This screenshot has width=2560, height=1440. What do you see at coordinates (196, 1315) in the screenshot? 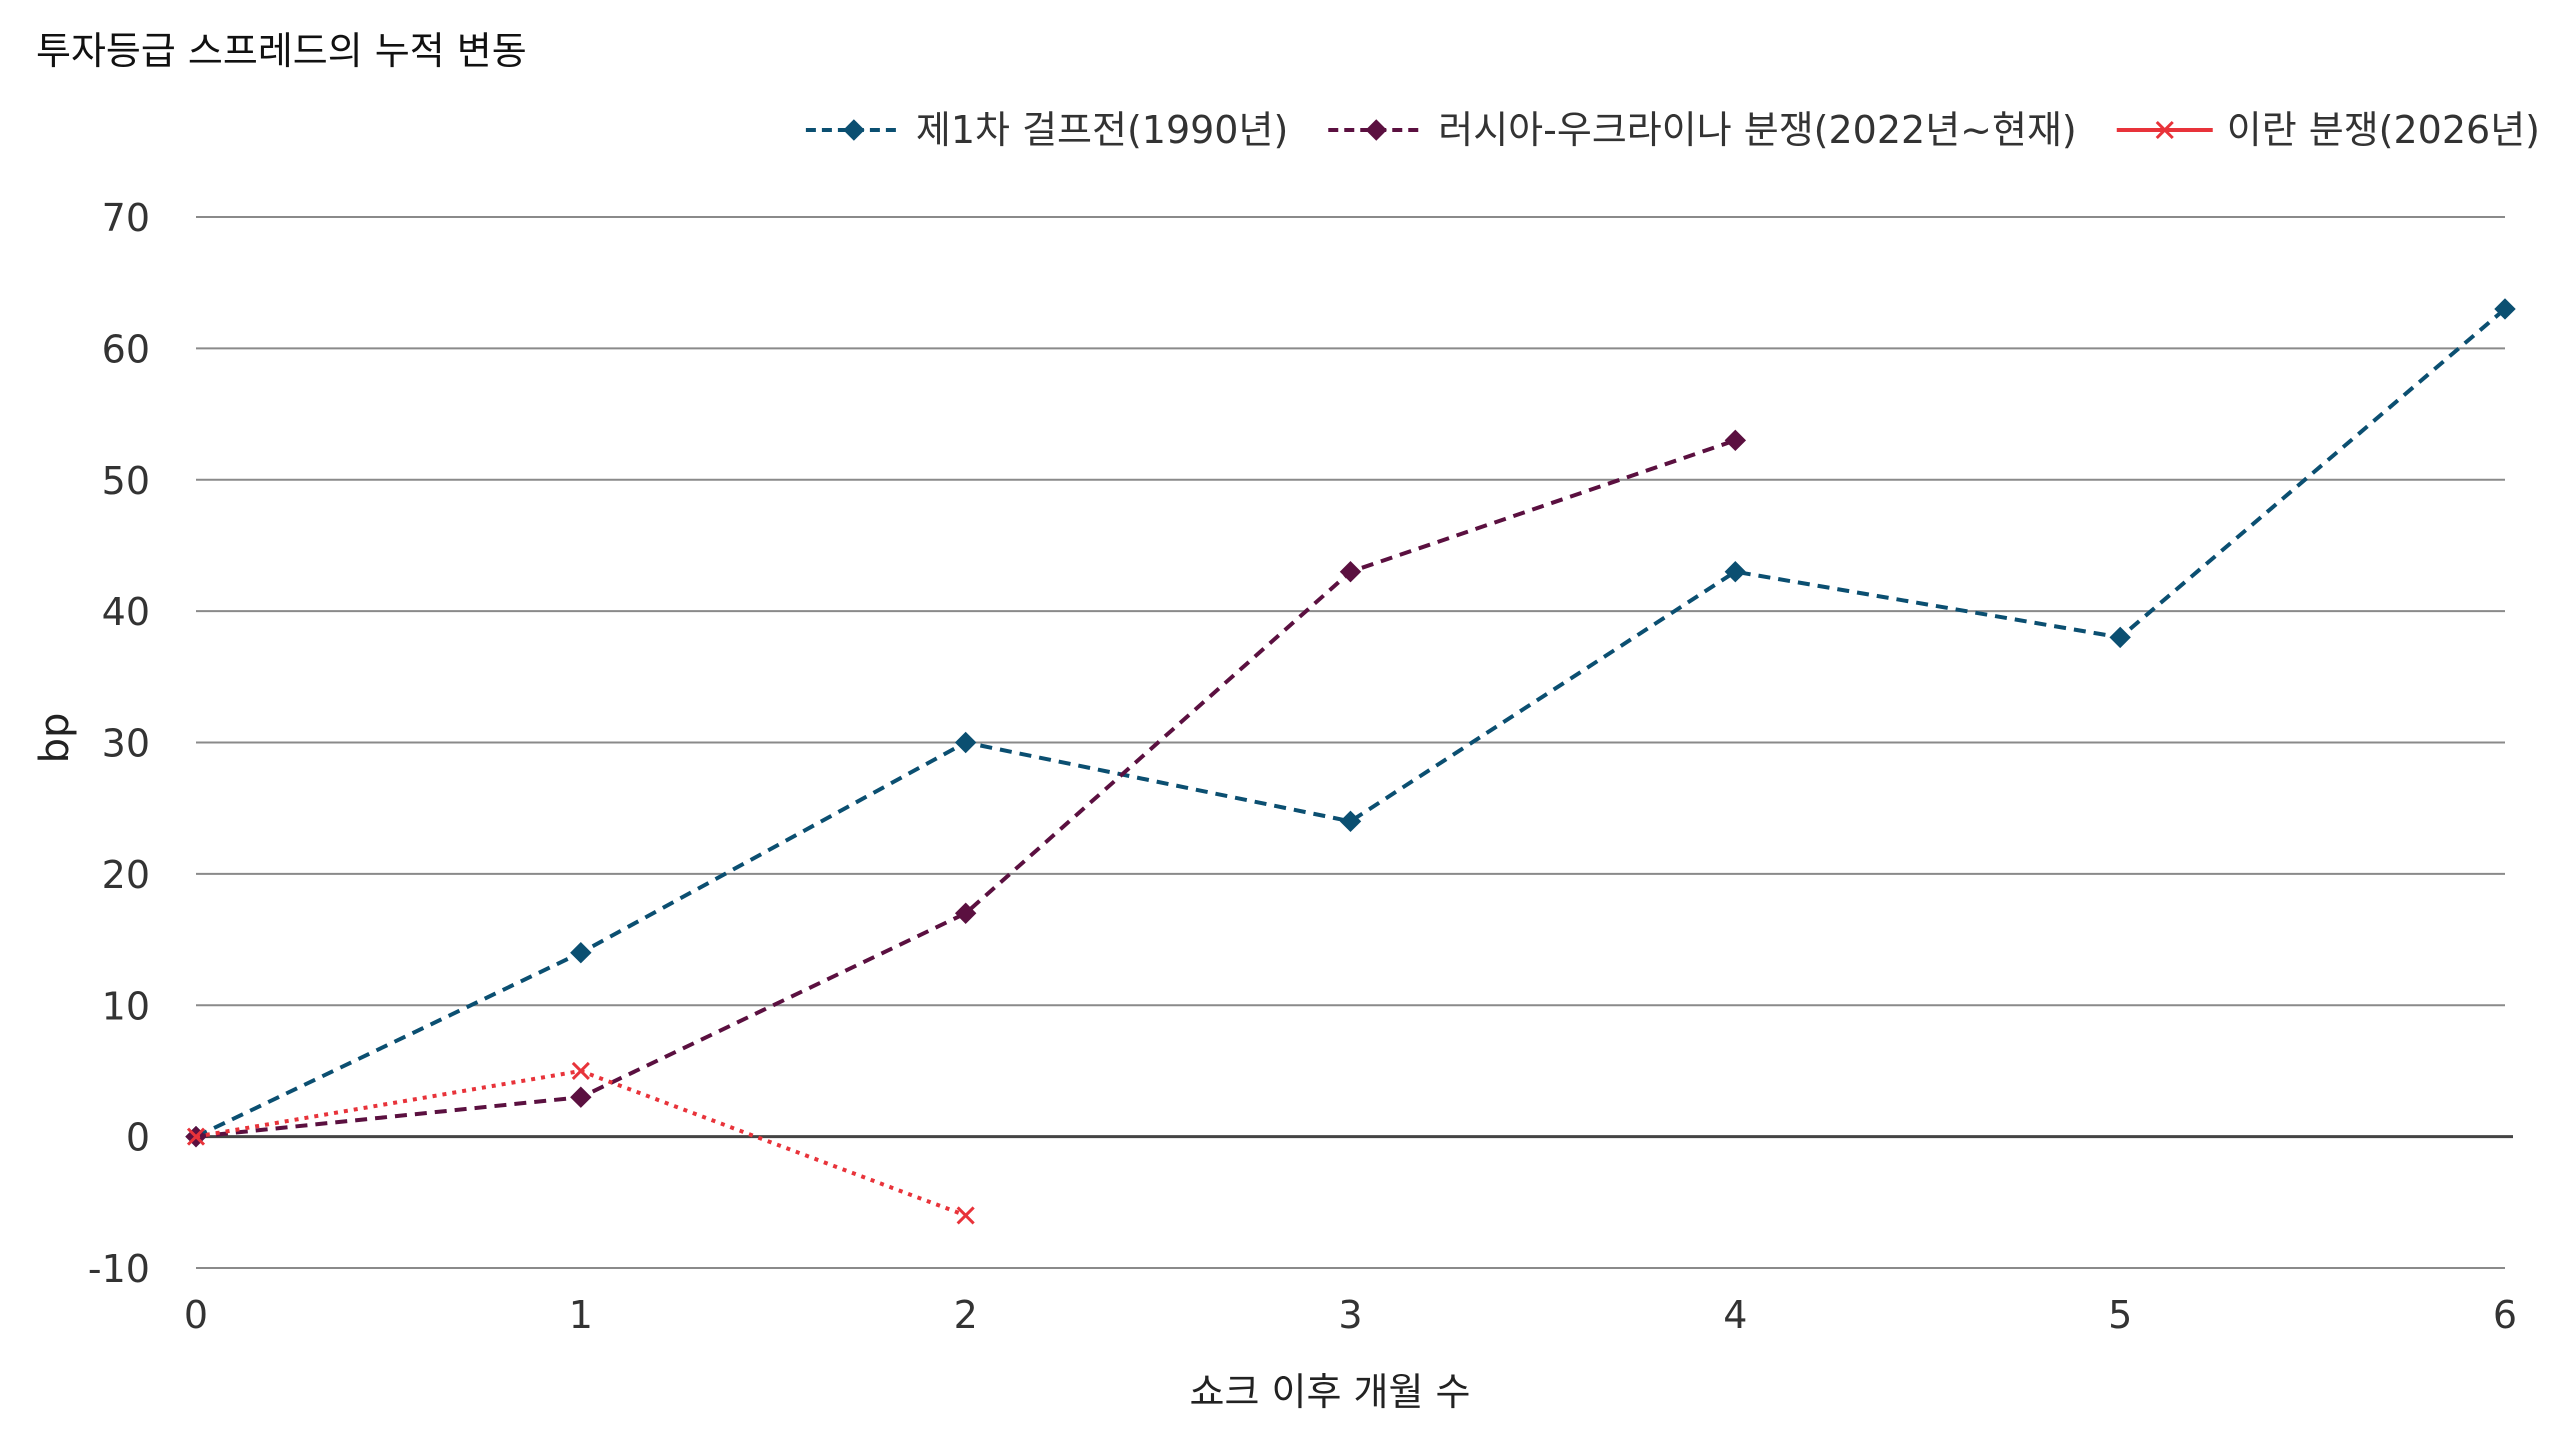
I see `x-tick-label: 0` at bounding box center [196, 1315].